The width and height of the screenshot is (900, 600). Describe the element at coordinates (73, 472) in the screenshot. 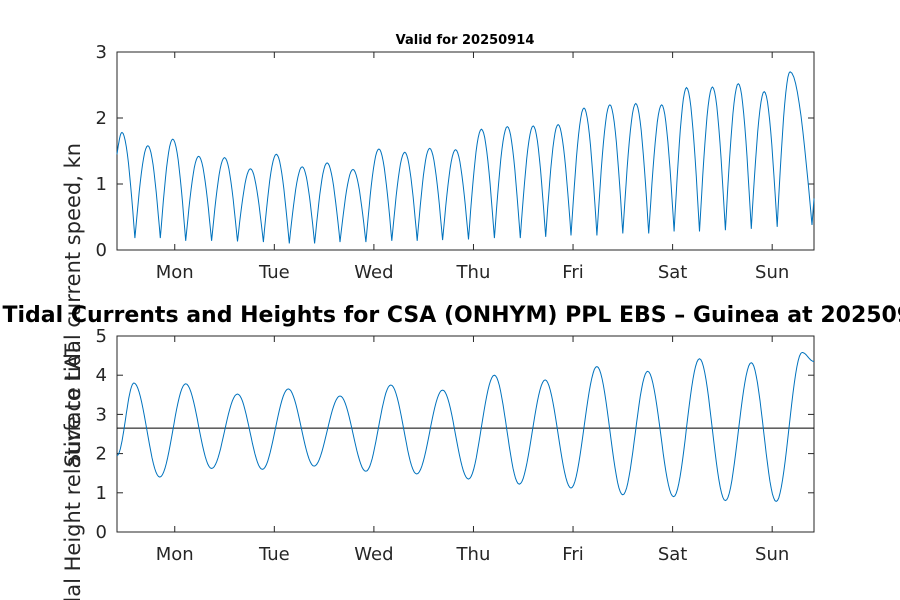

I see `tidal-height-ylabel: Tidal Height relative to LAT` at that location.